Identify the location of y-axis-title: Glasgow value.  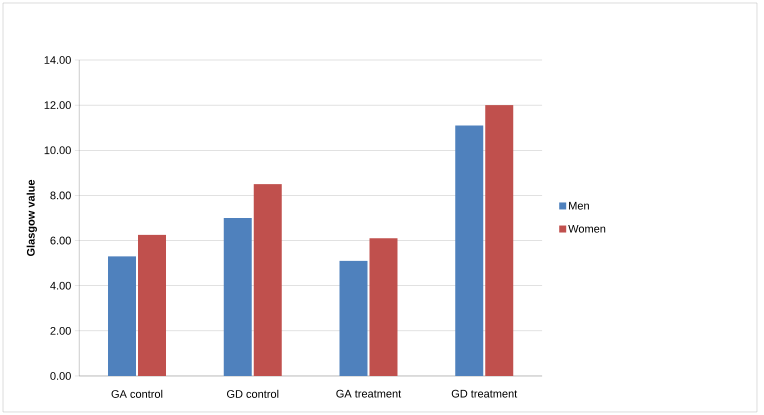
(31, 218).